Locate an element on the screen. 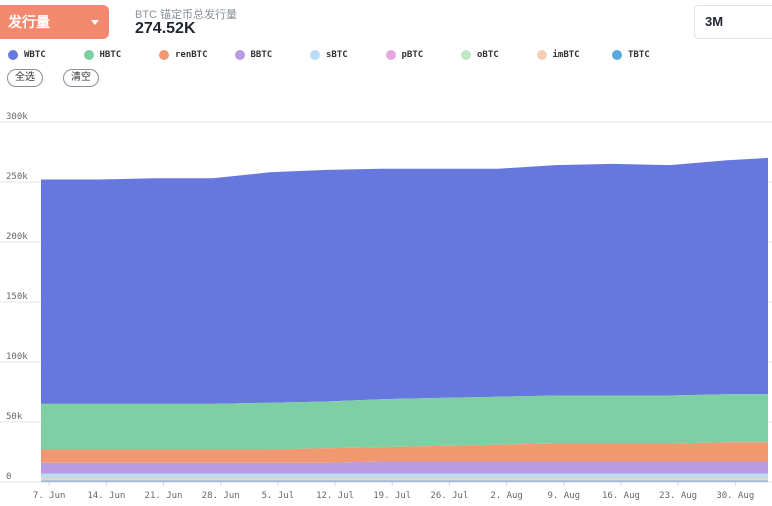  legend-label: imBTC is located at coordinates (566, 55).